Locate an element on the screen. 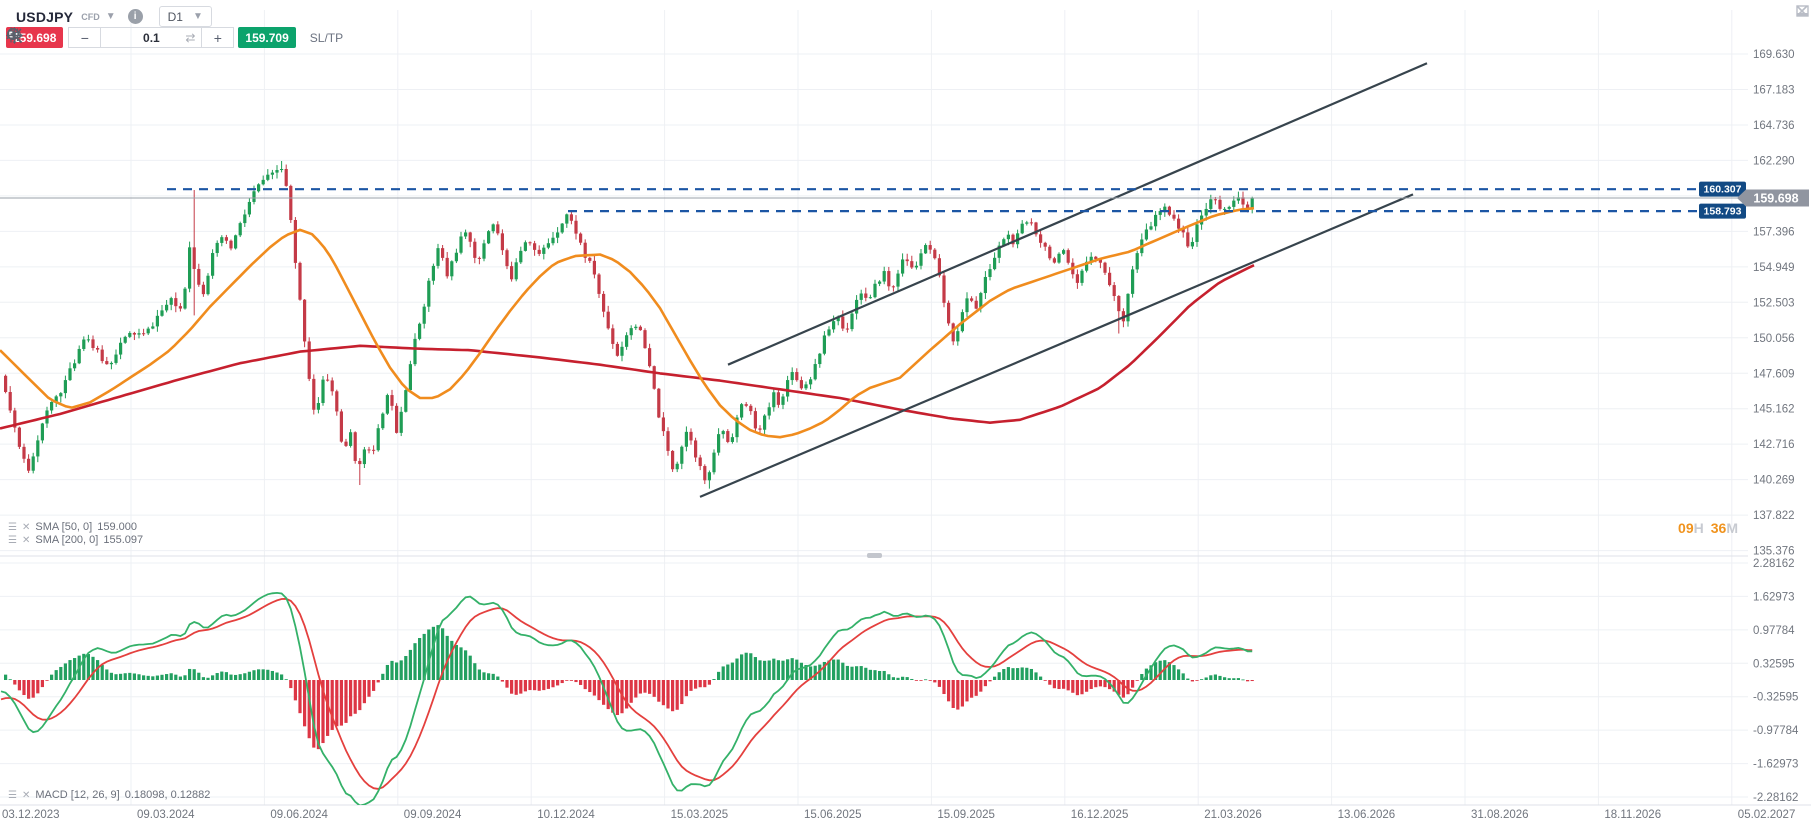 The image size is (1811, 826). svg-text: 147.609 is located at coordinates (1774, 374).